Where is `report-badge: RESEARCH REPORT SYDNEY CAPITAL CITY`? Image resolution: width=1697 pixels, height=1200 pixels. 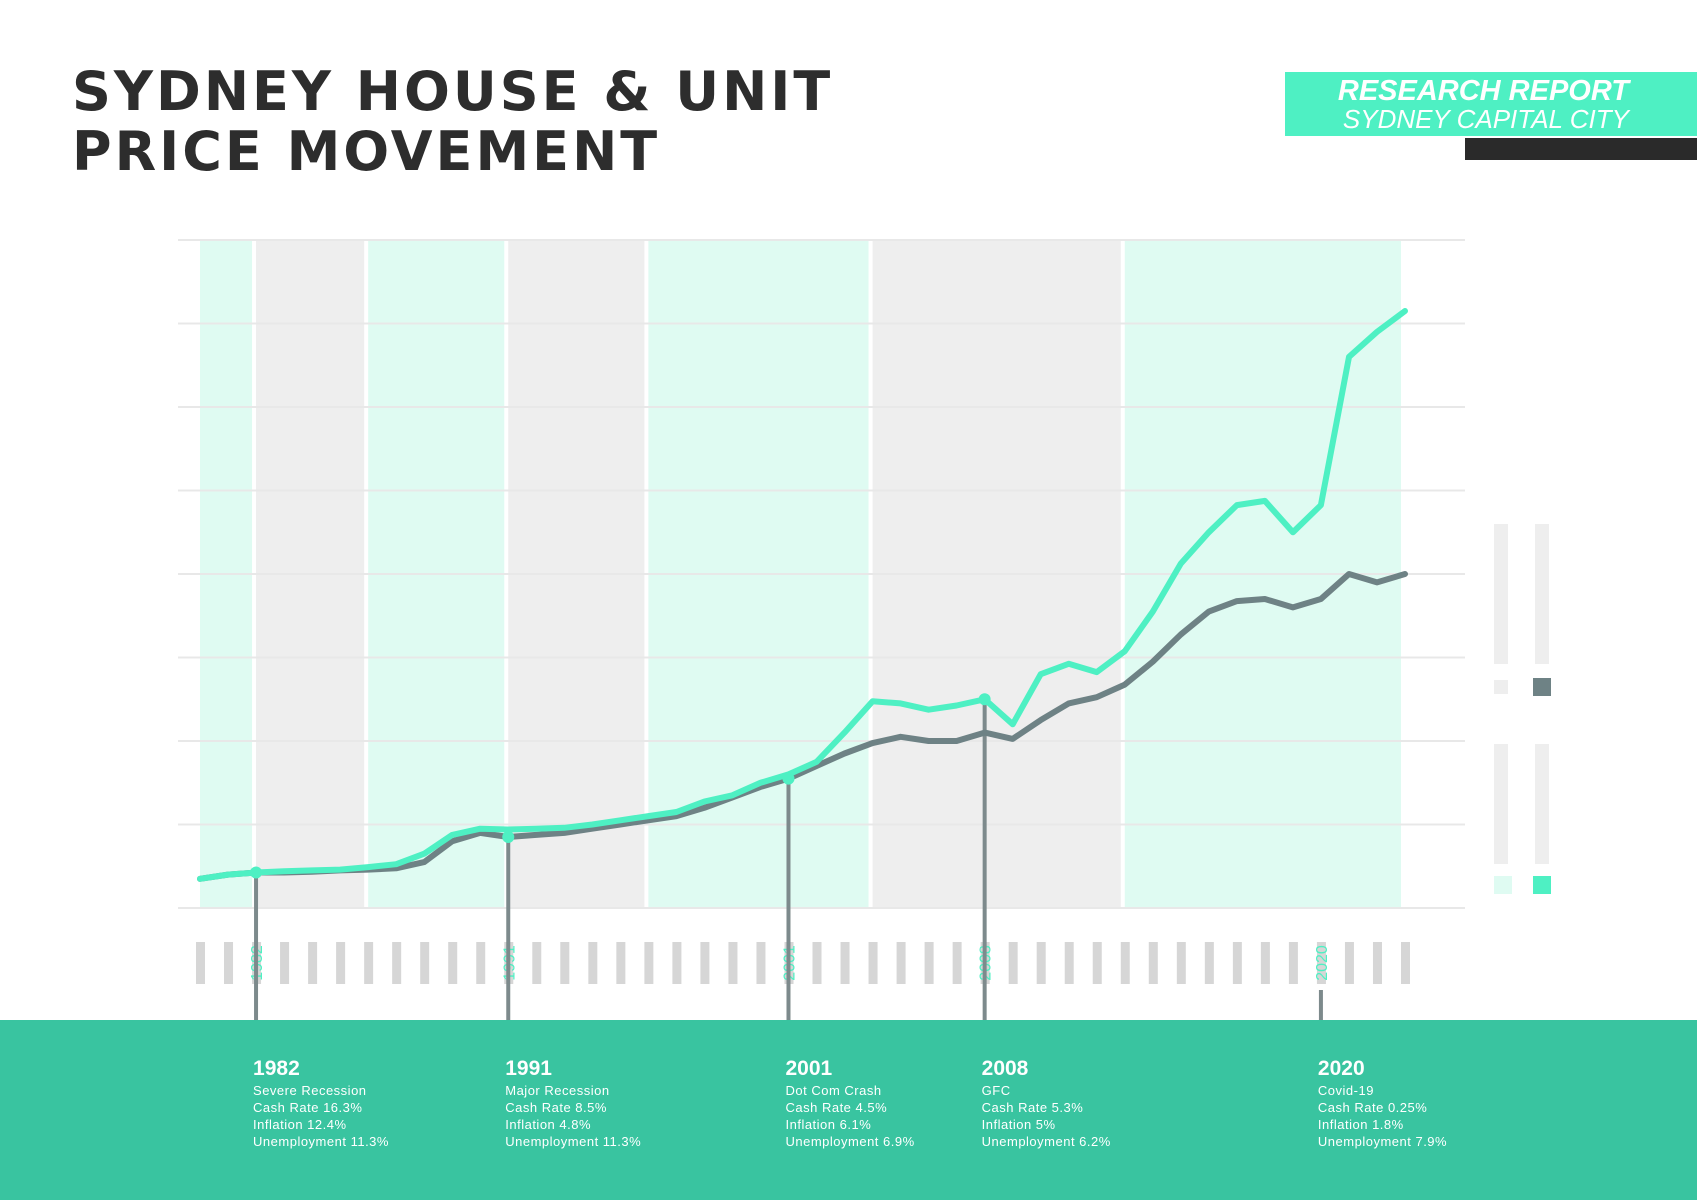
report-badge: RESEARCH REPORT SYDNEY CAPITAL CITY is located at coordinates (1491, 104).